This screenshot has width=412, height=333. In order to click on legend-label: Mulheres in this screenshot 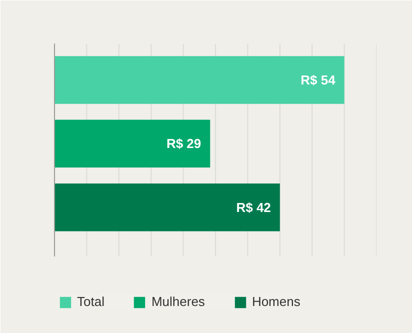, I will do `click(178, 301)`.